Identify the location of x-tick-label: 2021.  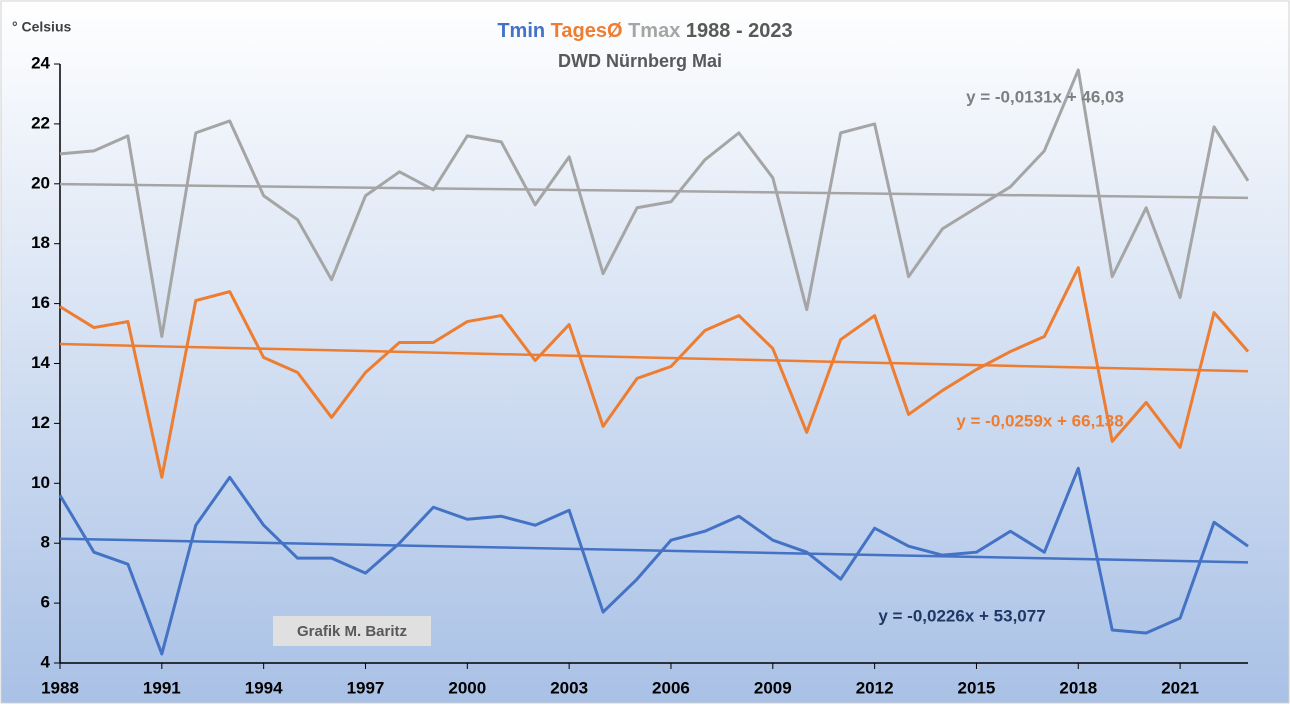
(1180, 687).